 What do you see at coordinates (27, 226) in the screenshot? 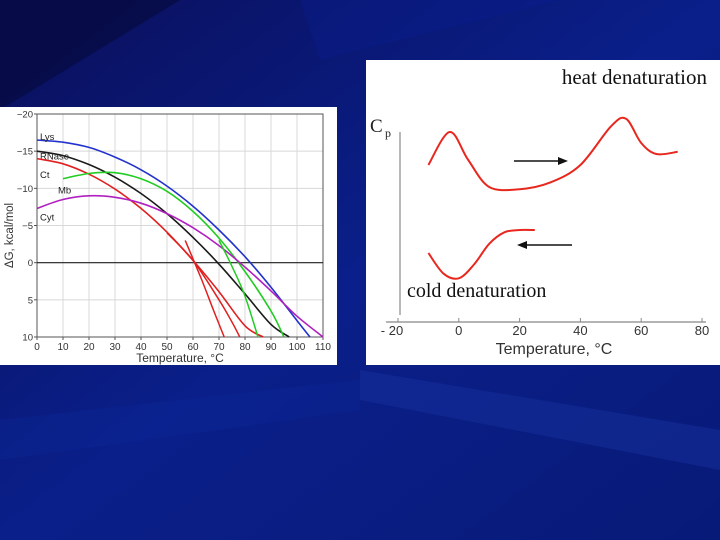
I see `y-tick-label: −5` at bounding box center [27, 226].